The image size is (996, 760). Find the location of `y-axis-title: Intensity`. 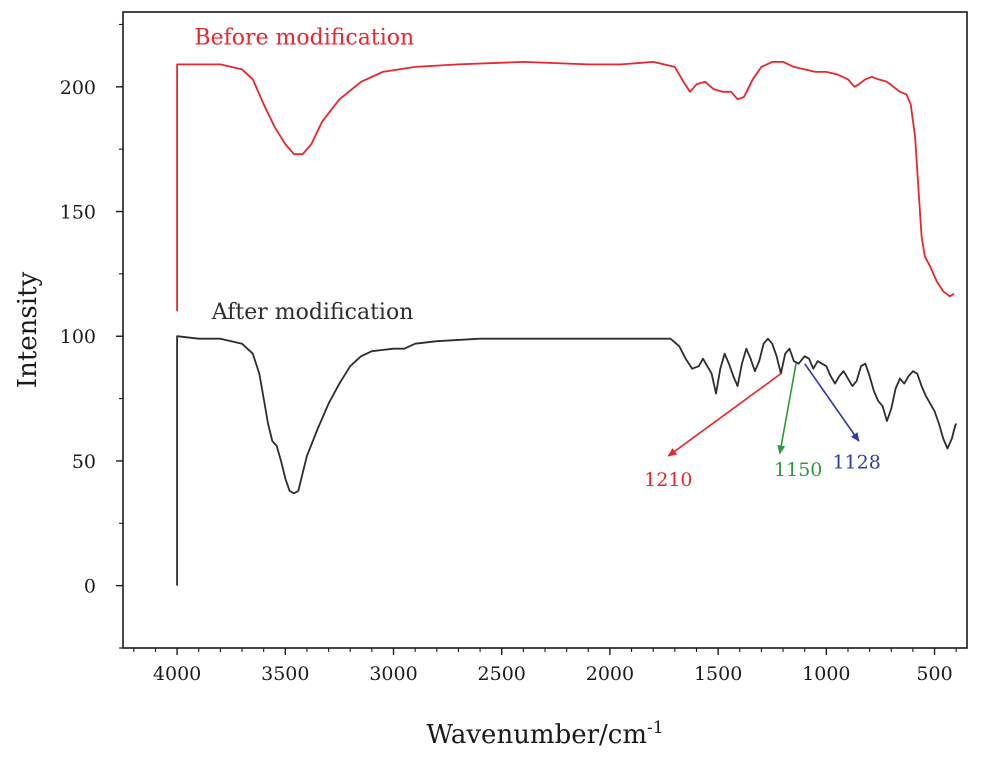

y-axis-title: Intensity is located at coordinates (28, 329).